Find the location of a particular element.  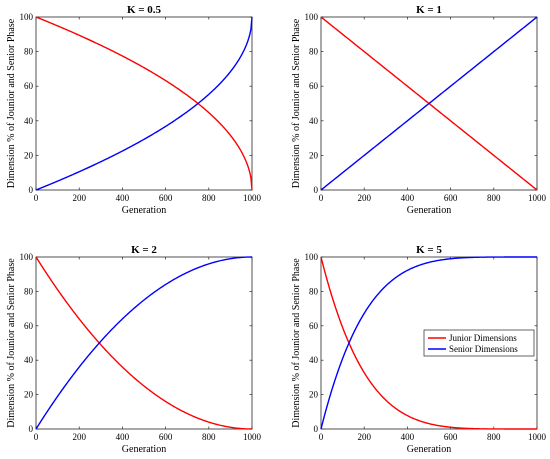

legend-label: Senior Dimensions is located at coordinates (483, 349).